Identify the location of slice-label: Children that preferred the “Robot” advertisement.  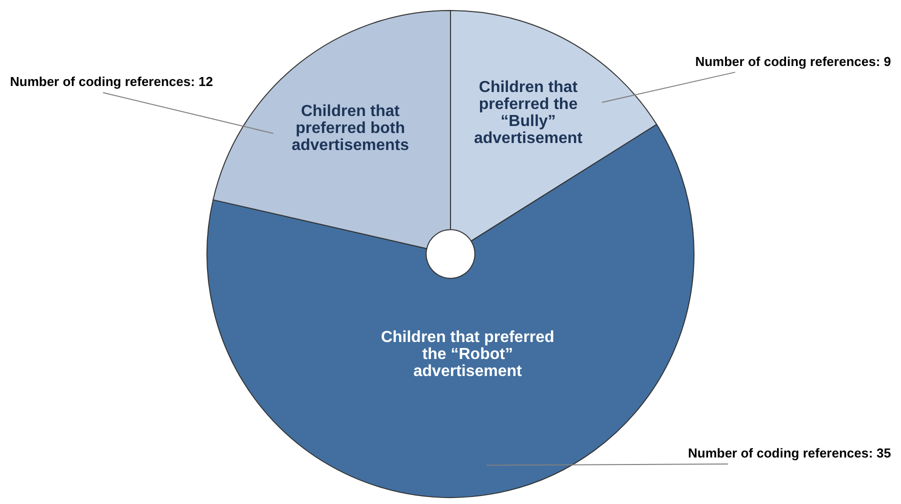
(467, 354).